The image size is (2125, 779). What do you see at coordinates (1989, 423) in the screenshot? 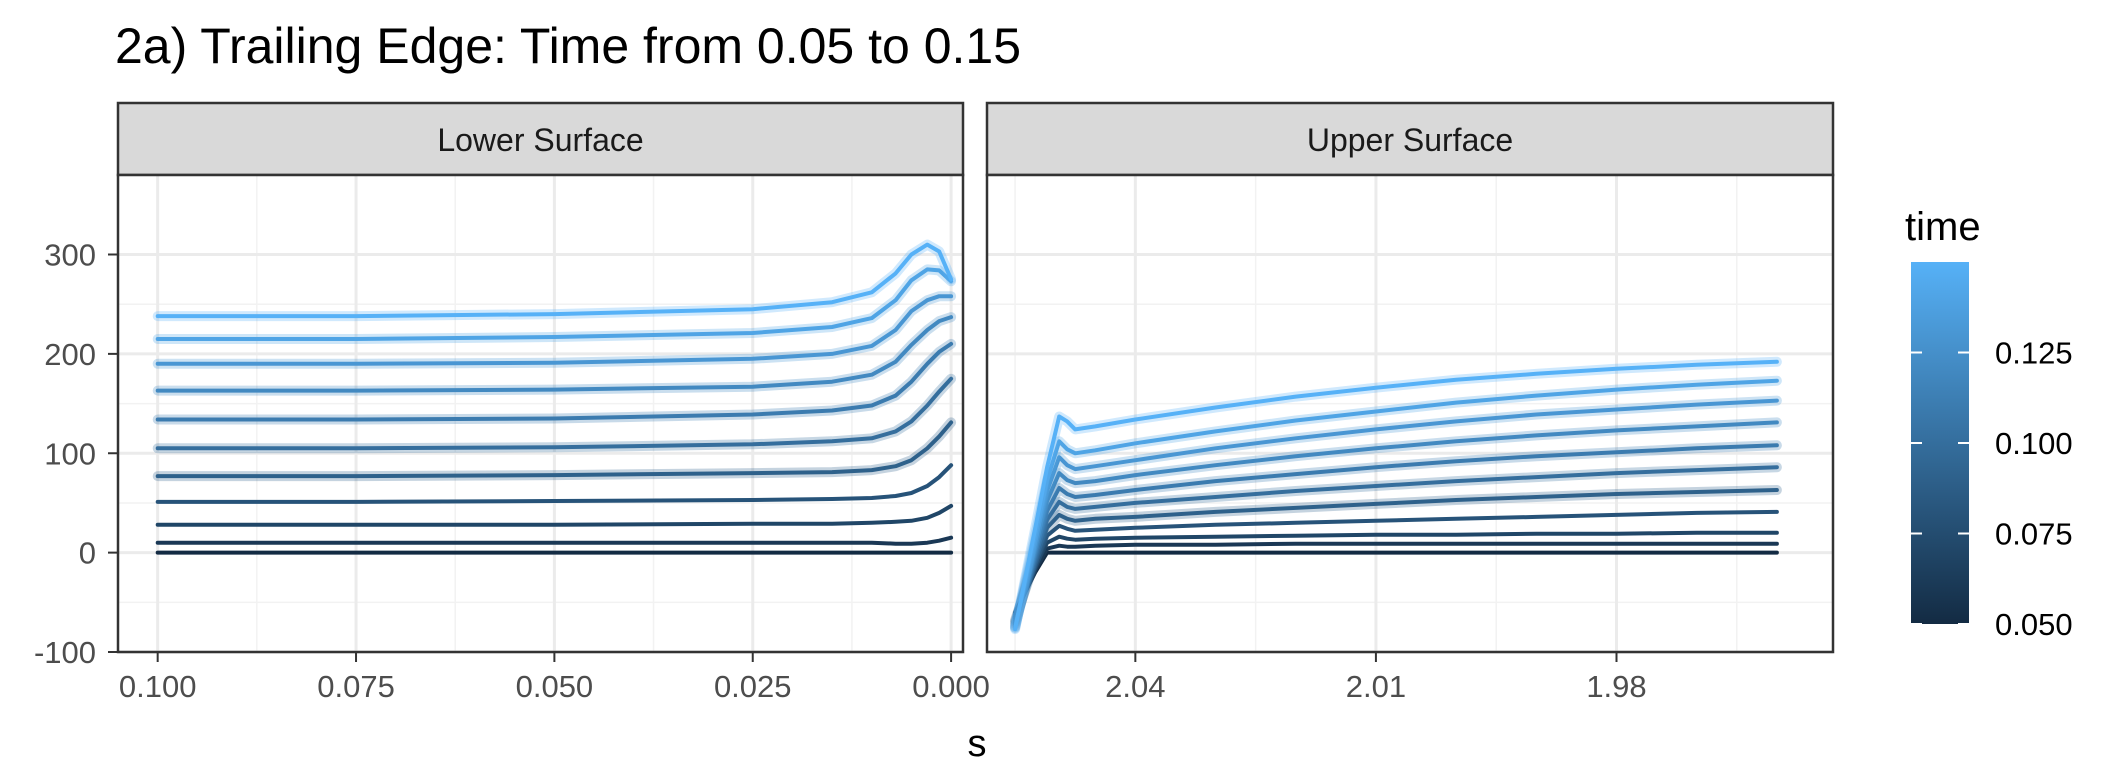
I see `legend: time 0.125 0.100 0.075 0.050` at bounding box center [1989, 423].